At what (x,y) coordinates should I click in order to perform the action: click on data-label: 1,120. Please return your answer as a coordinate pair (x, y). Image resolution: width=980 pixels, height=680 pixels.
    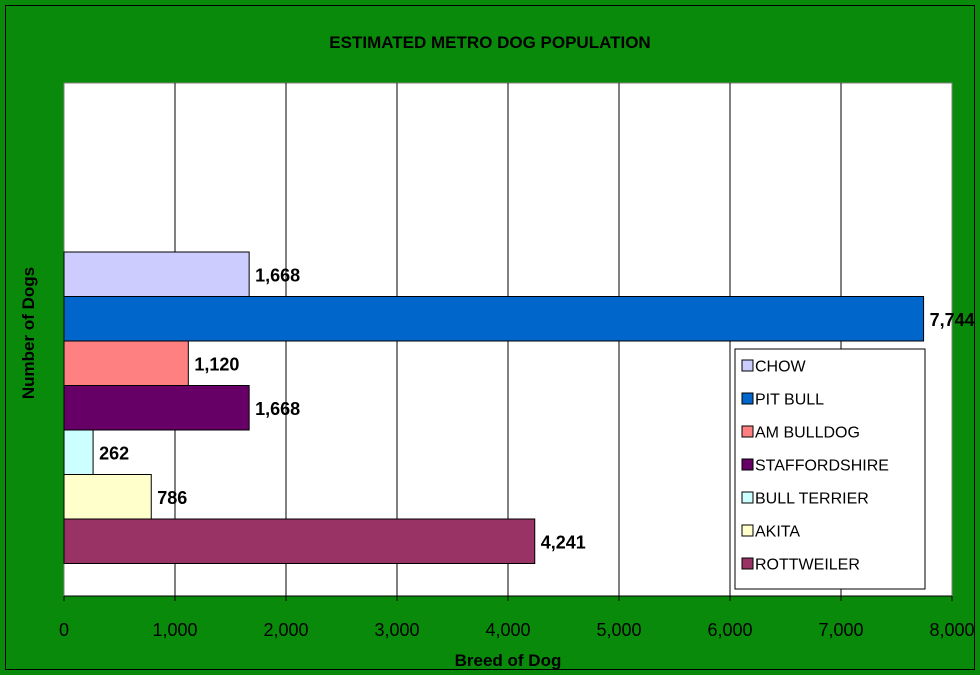
    Looking at the image, I should click on (216, 364).